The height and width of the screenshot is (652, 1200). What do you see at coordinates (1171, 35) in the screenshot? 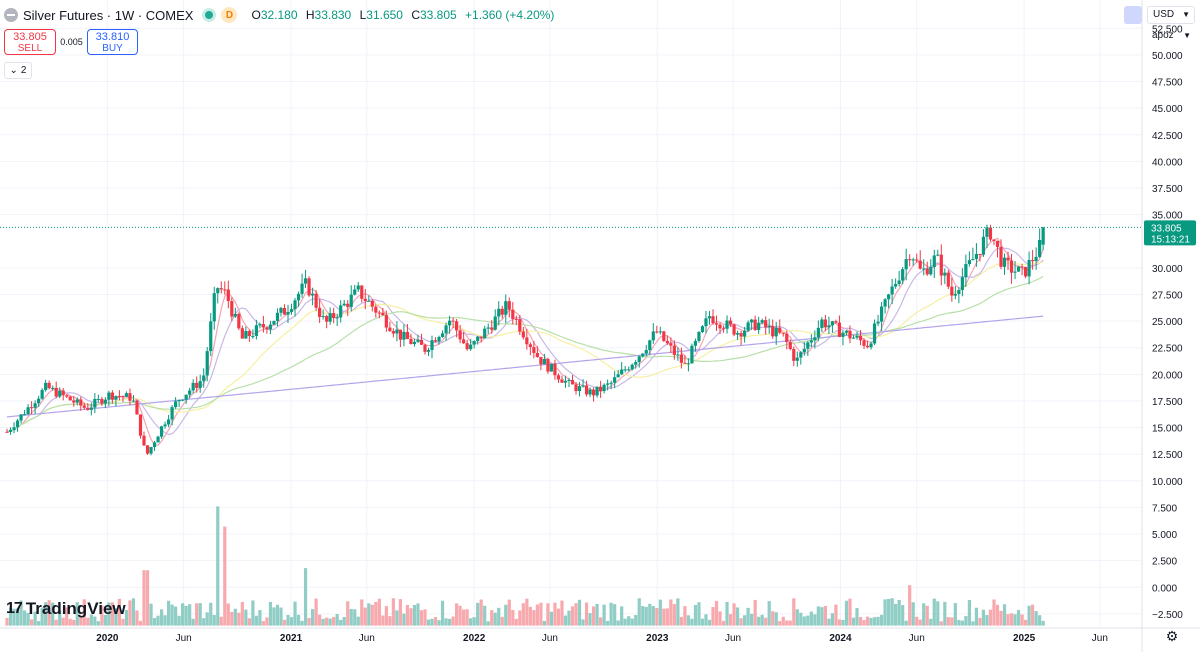
I see `unit-select: apoz ▼` at bounding box center [1171, 35].